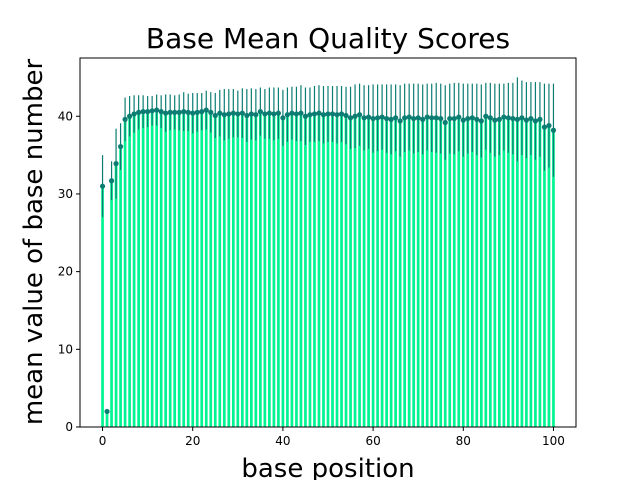 The height and width of the screenshot is (480, 640). Describe the element at coordinates (65, 116) in the screenshot. I see `y-tick-label: 40` at that location.